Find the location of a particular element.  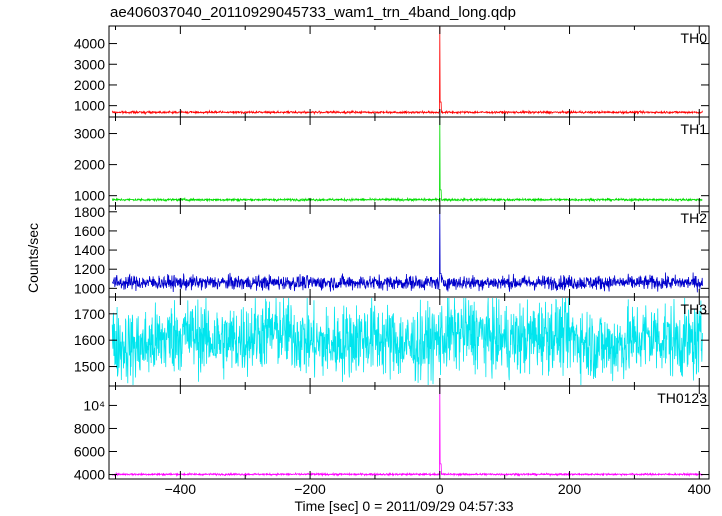

y-tick-label-th2: 1000 is located at coordinates (89, 288).